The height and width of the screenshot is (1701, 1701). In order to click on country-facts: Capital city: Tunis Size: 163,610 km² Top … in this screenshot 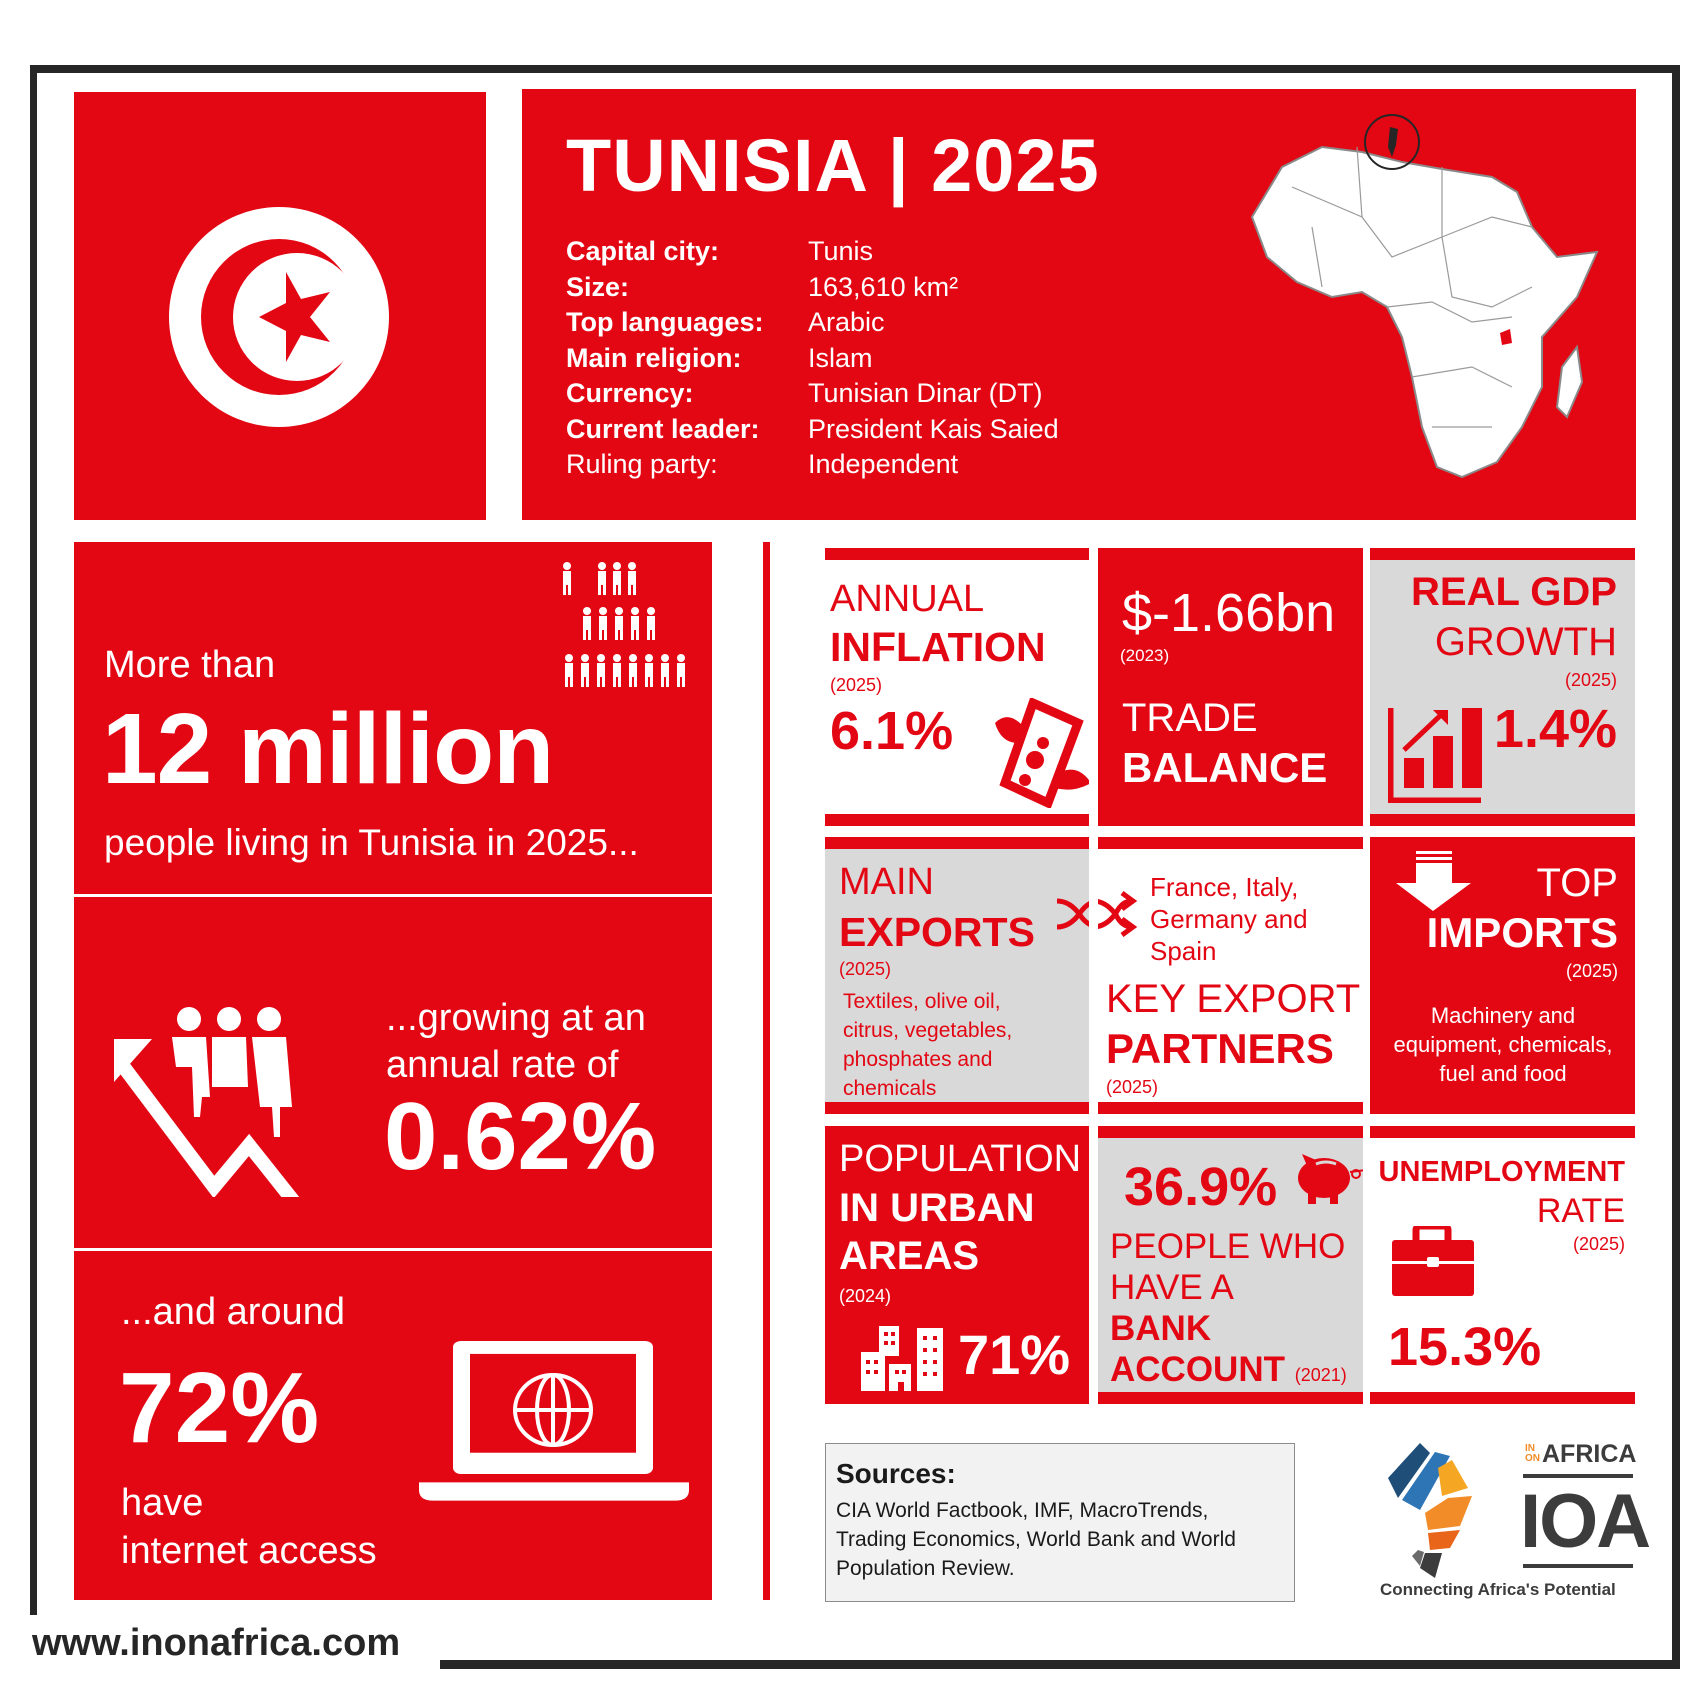, I will do `click(812, 358)`.